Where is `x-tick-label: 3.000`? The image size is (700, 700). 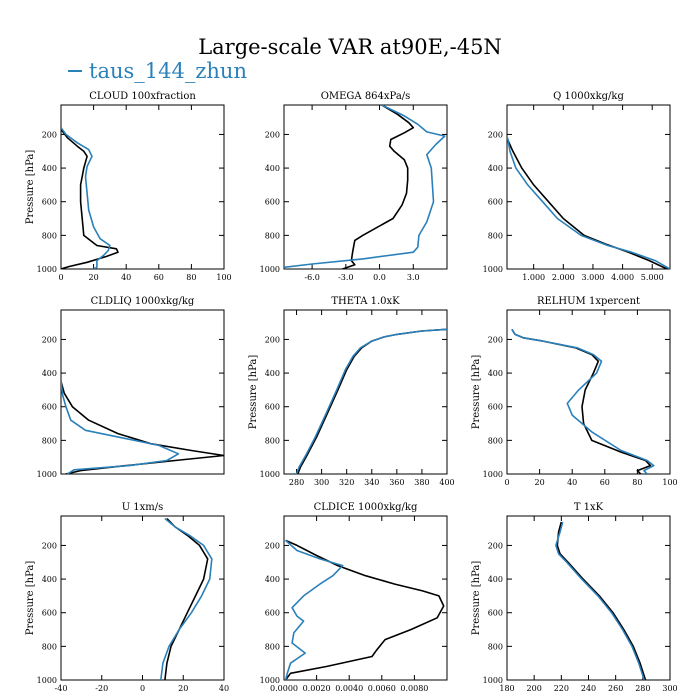
x-tick-label: 3.000 is located at coordinates (592, 277).